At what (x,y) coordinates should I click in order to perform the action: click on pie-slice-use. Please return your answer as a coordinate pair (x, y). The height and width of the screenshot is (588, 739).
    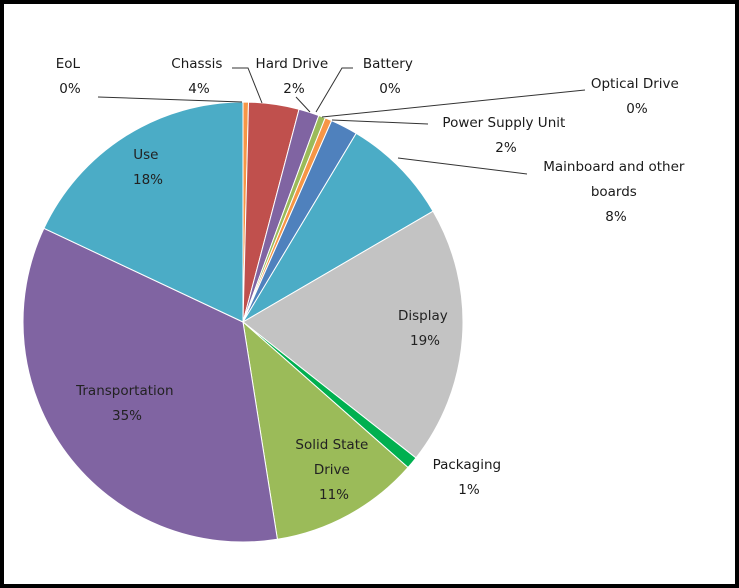
    Looking at the image, I should click on (143, 212).